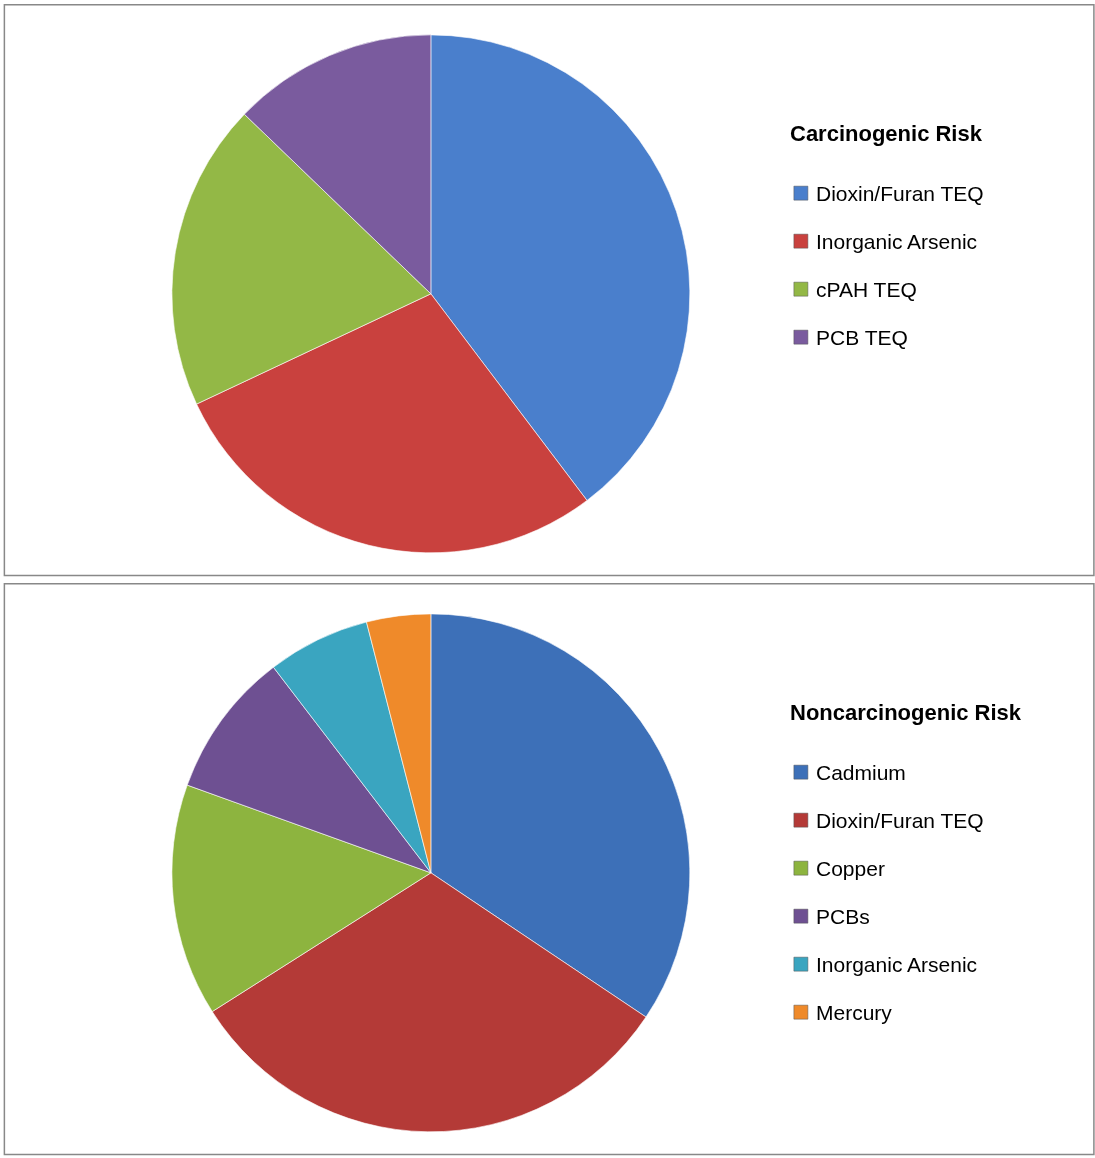  I want to click on legend-label: PCBs, so click(843, 916).